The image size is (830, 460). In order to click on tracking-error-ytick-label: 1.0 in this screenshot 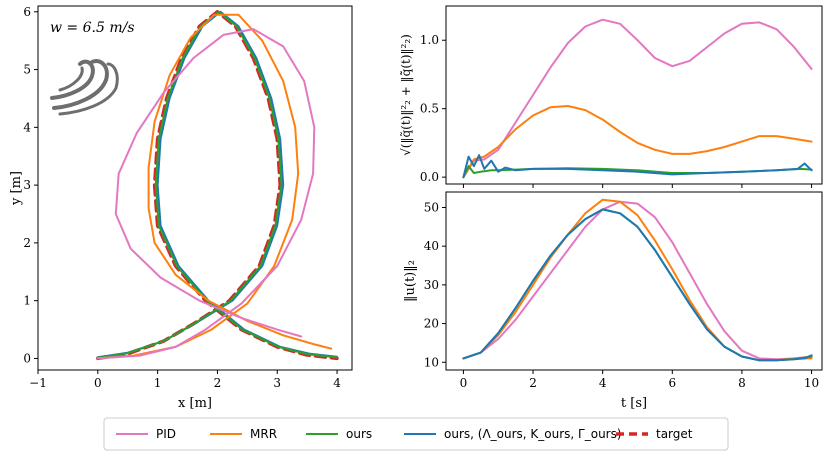, I will do `click(429, 40)`.